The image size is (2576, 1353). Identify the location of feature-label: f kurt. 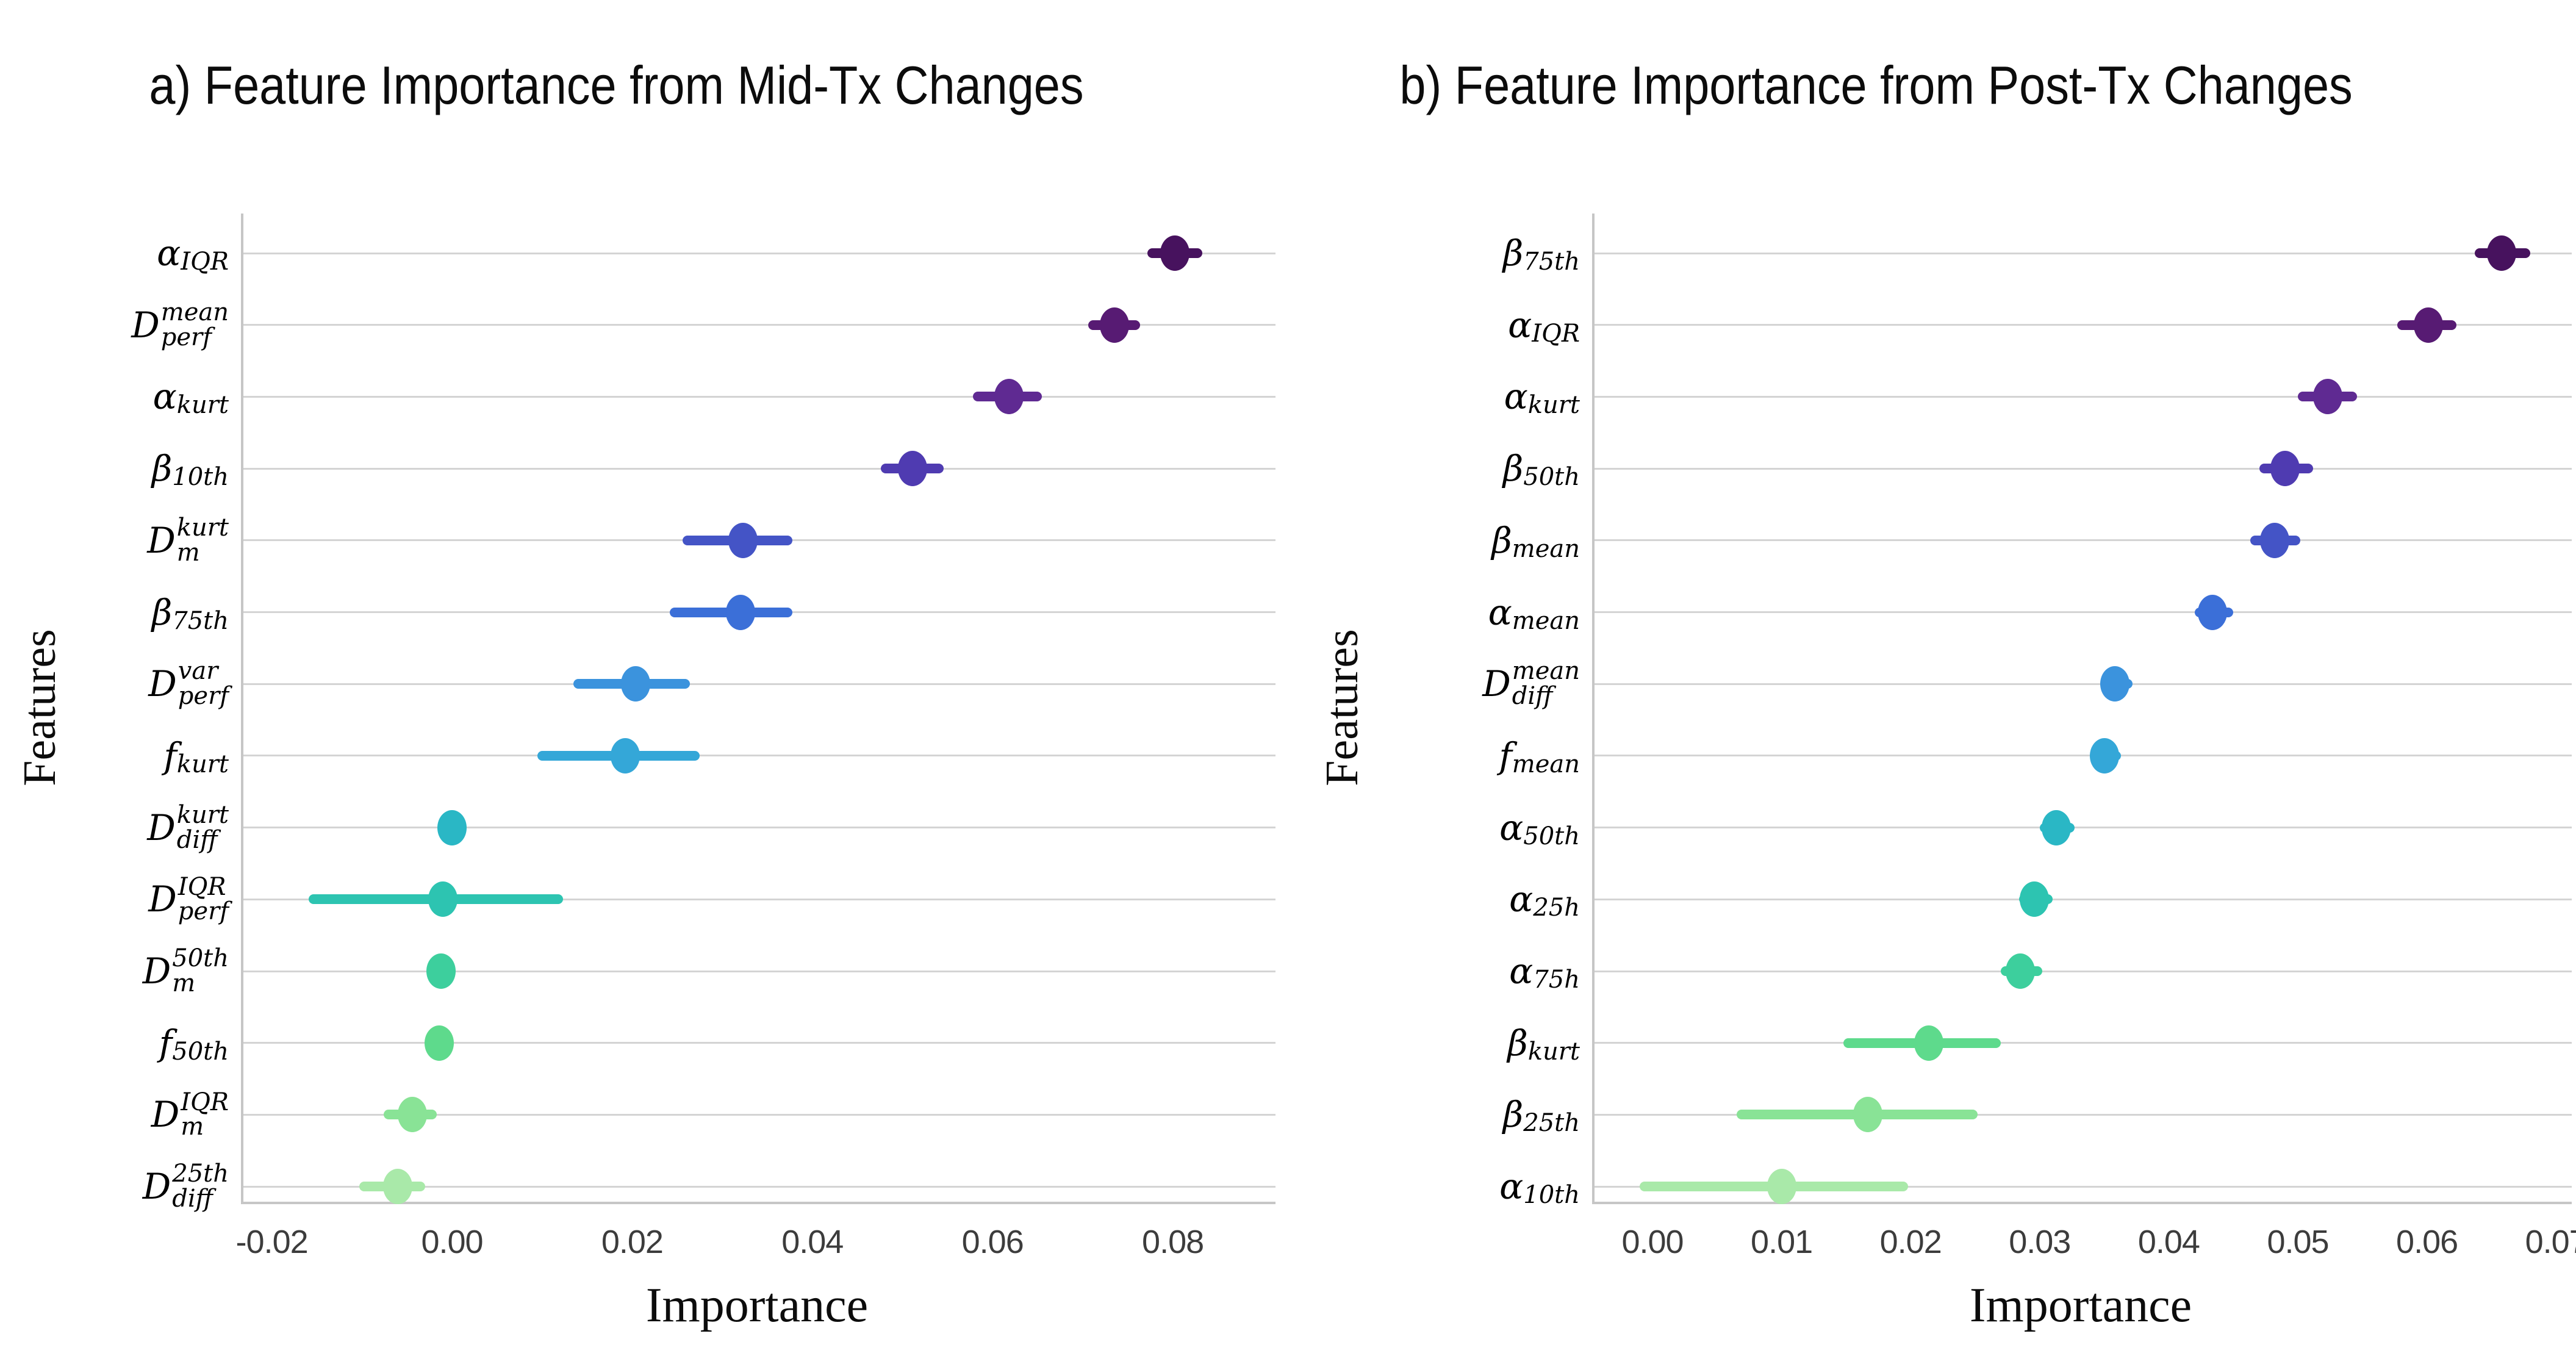
(196, 755).